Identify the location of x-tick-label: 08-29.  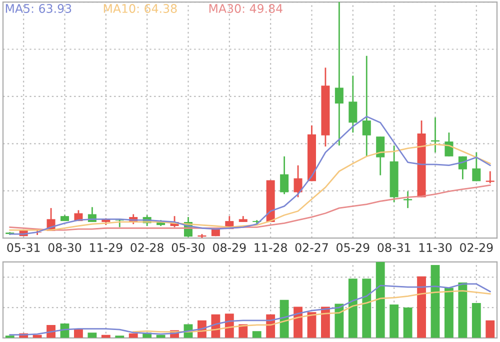
(229, 247).